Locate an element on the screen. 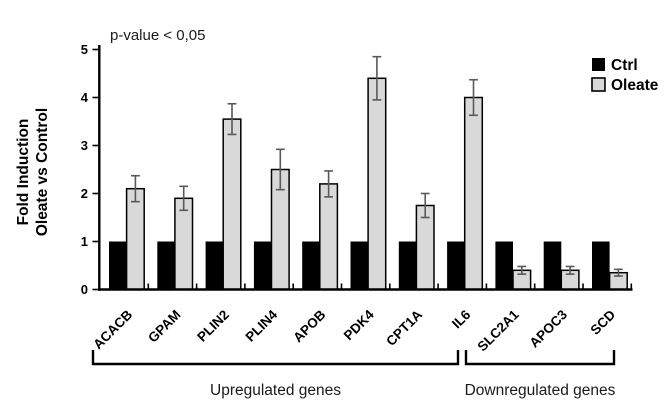 This screenshot has width=672, height=416. x-label-APOC3: APOC3 is located at coordinates (549, 329).